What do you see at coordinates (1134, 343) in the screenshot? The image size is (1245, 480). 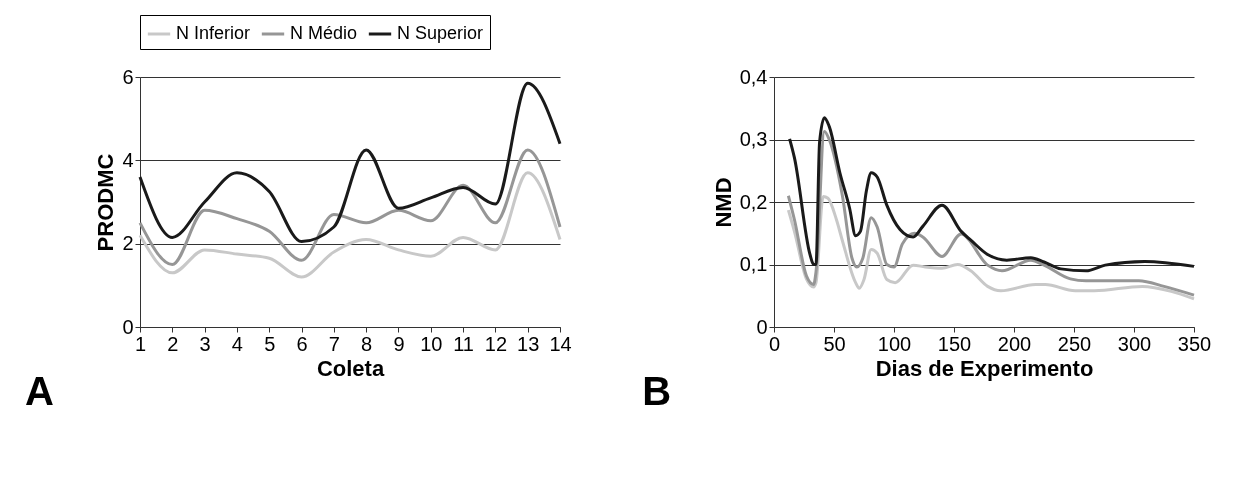 I see `x-tick-label: 300` at bounding box center [1134, 343].